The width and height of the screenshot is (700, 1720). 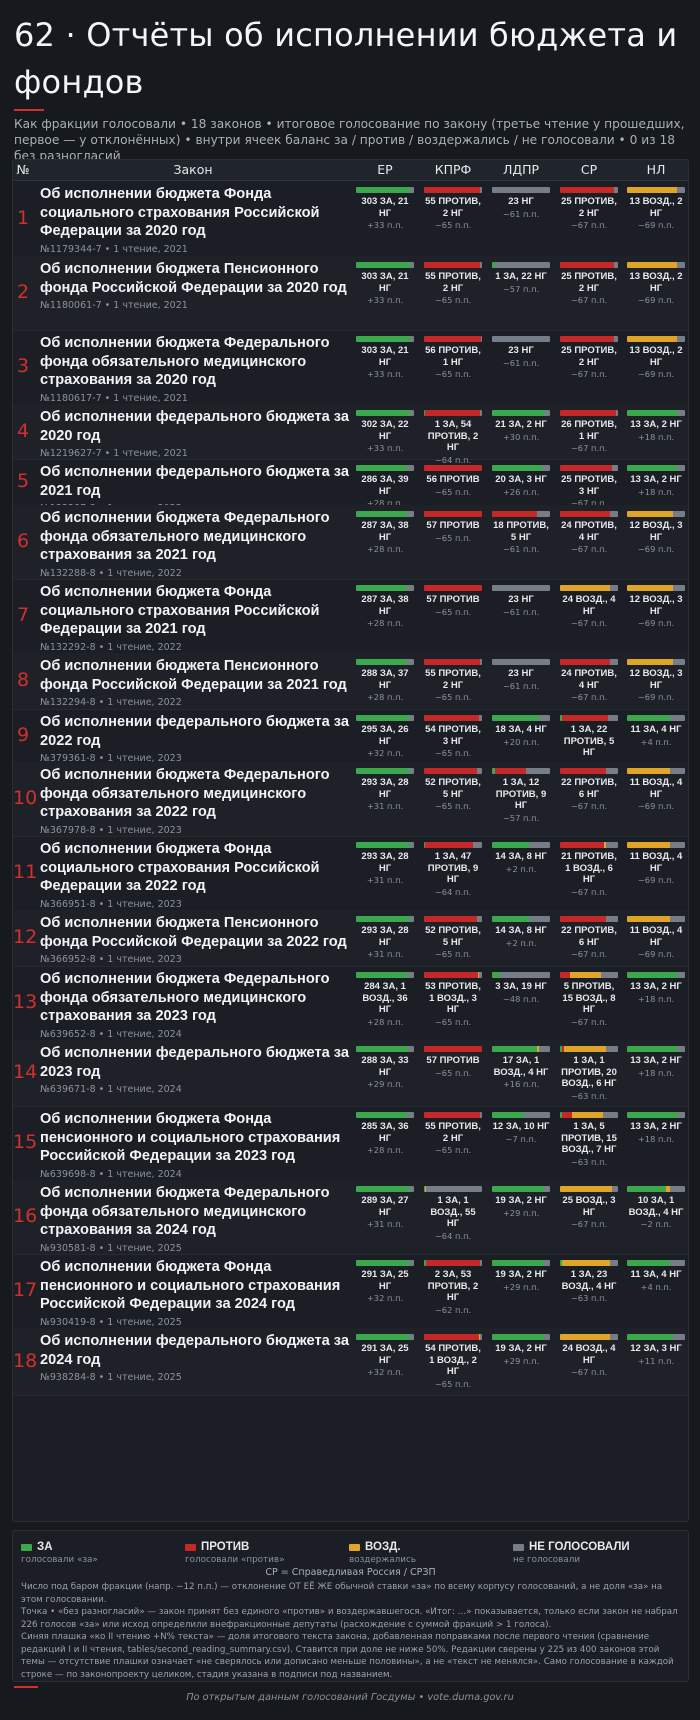 What do you see at coordinates (521, 611) in the screenshot?
I see `deviation: −61 п.п.` at bounding box center [521, 611].